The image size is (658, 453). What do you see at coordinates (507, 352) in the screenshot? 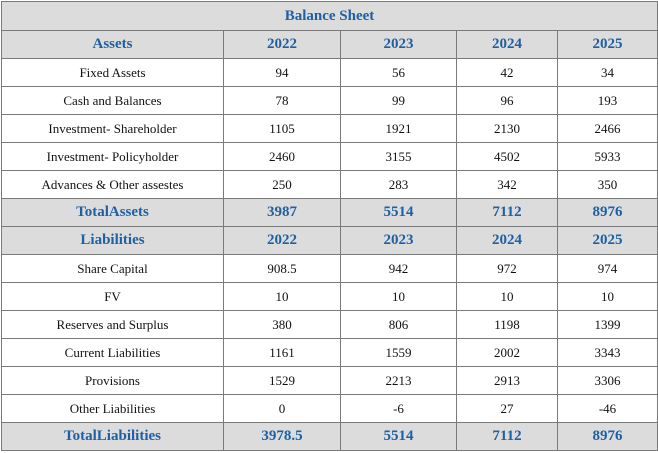
I see `cell-value: 2002` at bounding box center [507, 352].